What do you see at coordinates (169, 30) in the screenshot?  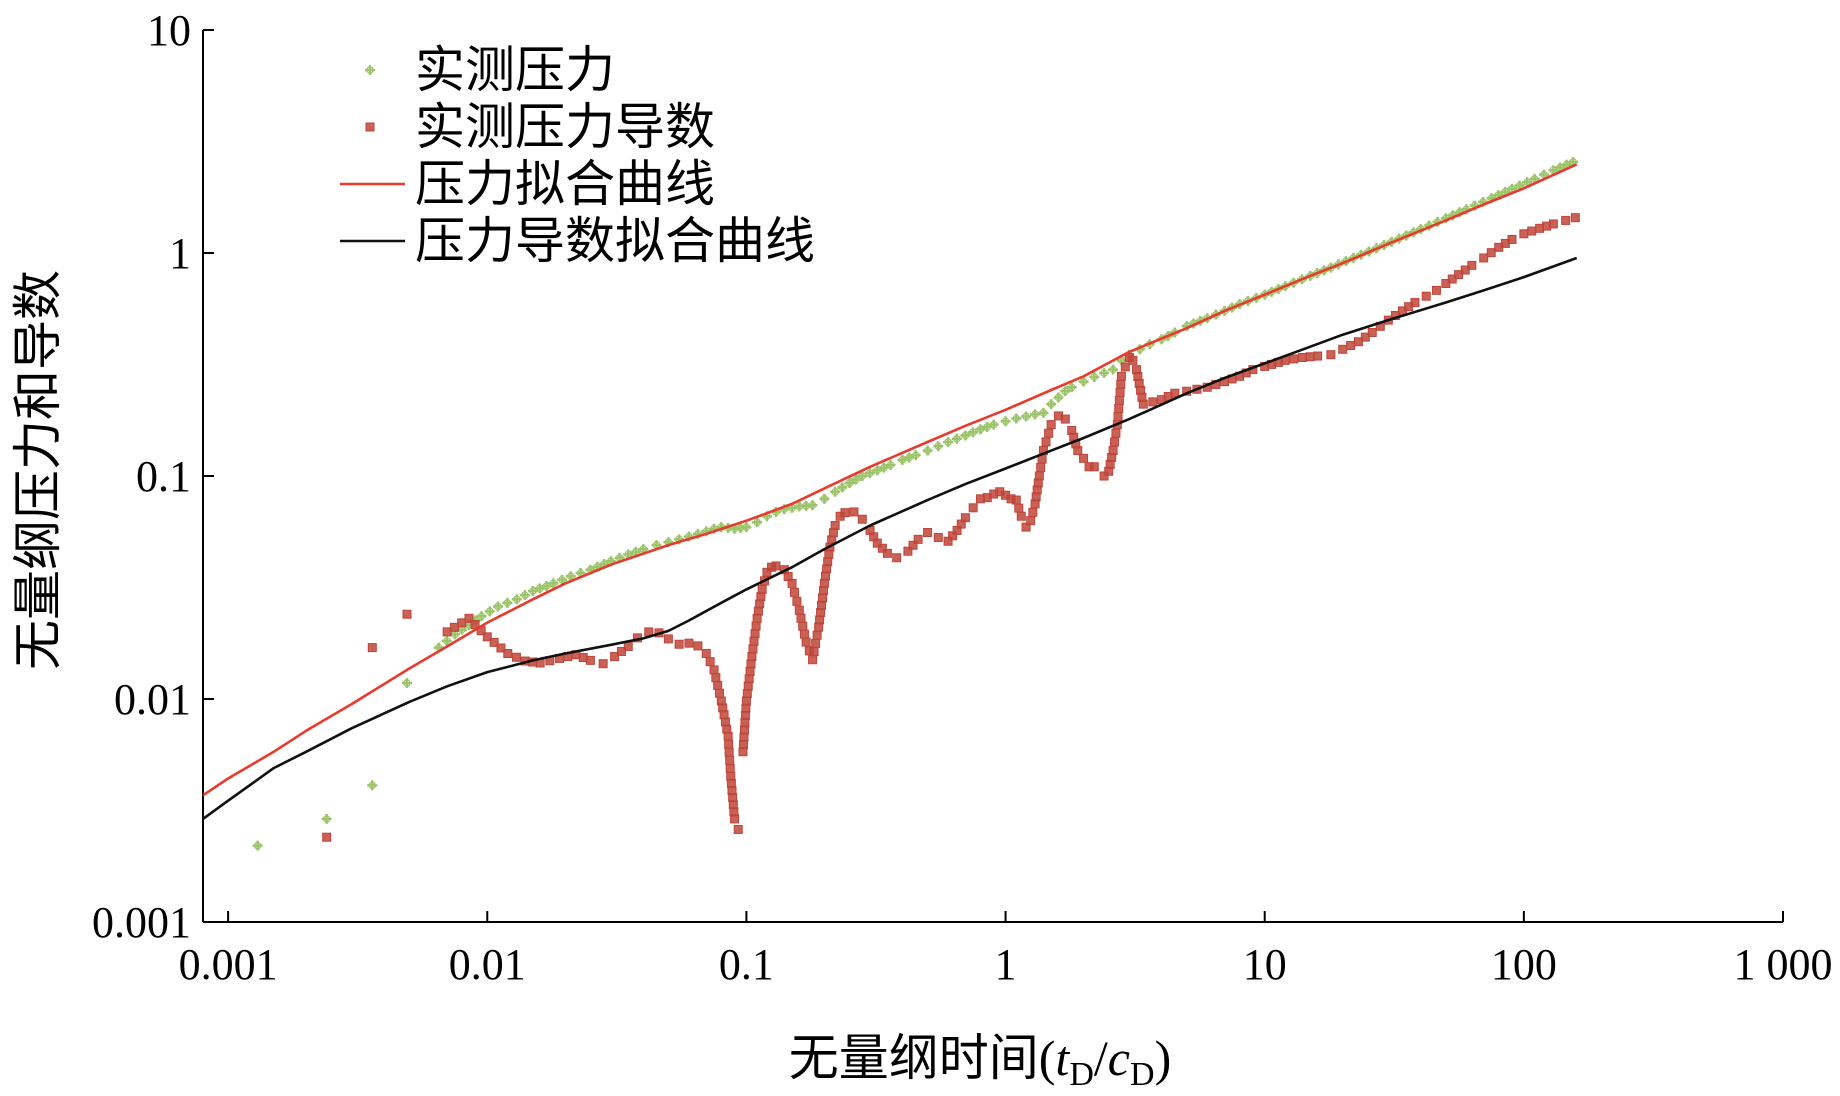 I see `y-tick-label: 10` at bounding box center [169, 30].